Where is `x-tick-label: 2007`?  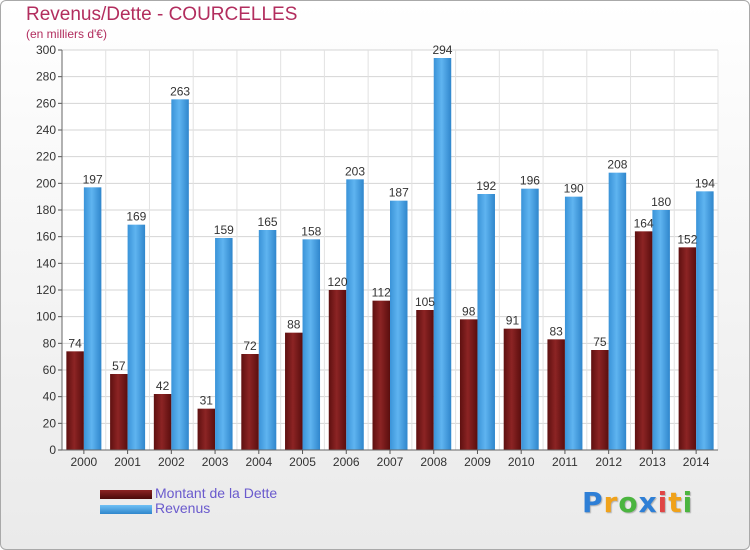
x-tick-label: 2007 is located at coordinates (390, 462).